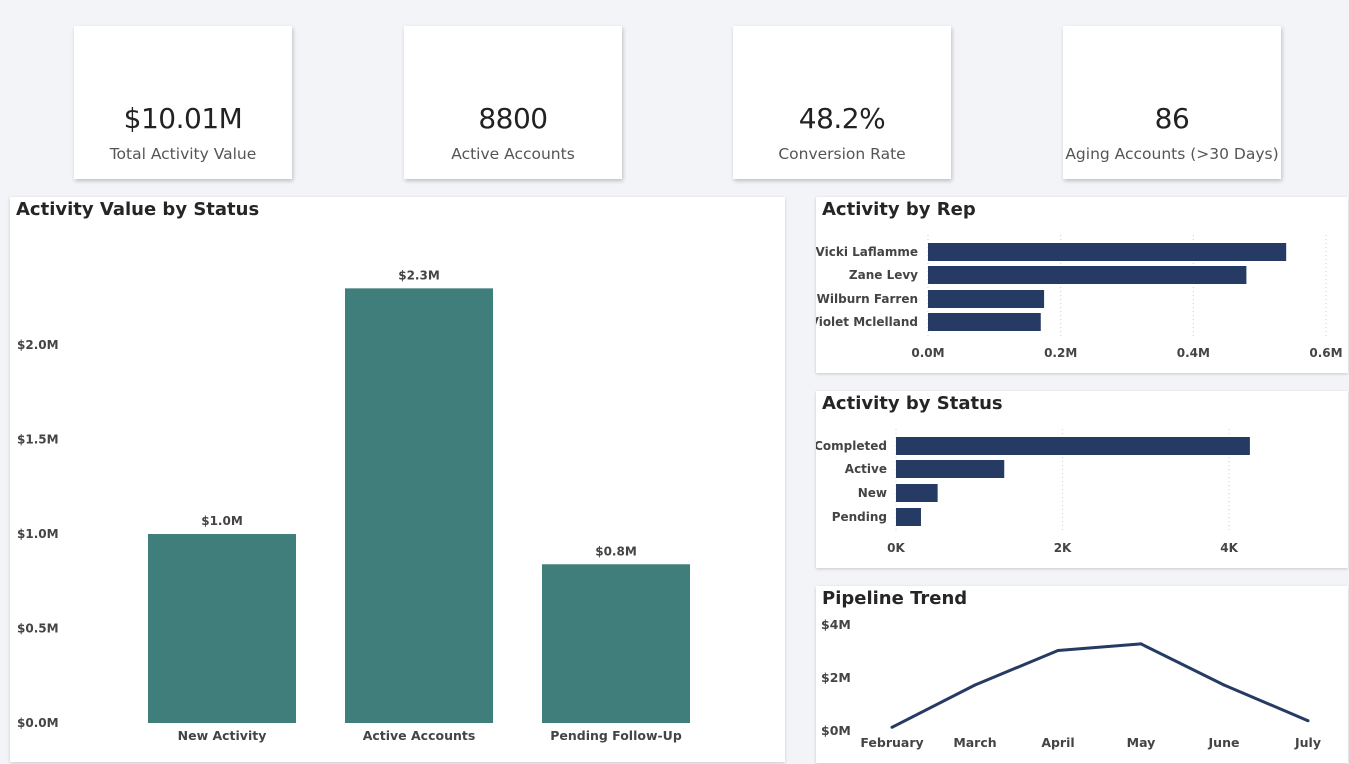  I want to click on x-tick-label: New Activity, so click(222, 735).